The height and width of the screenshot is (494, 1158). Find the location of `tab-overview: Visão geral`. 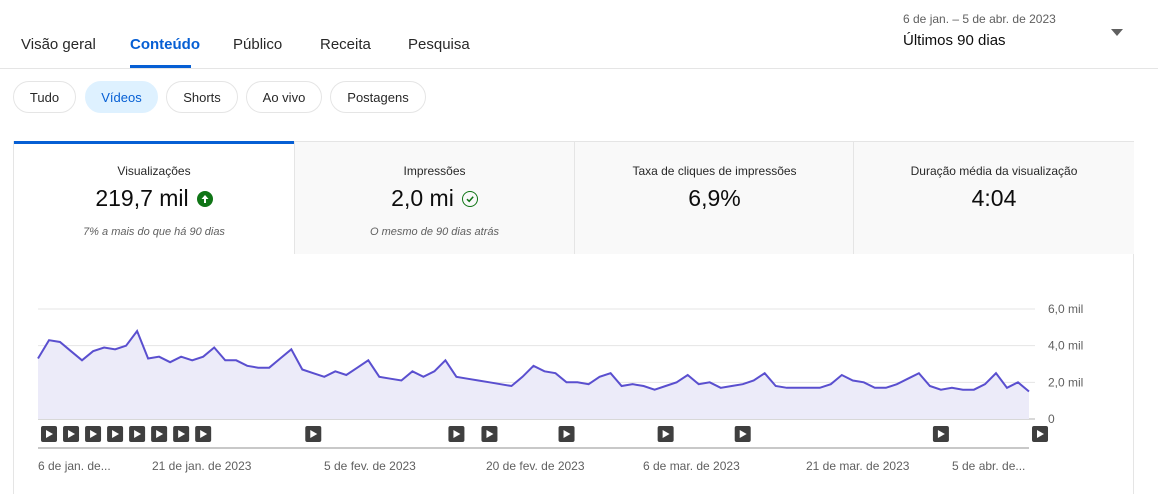

tab-overview: Visão geral is located at coordinates (58, 44).